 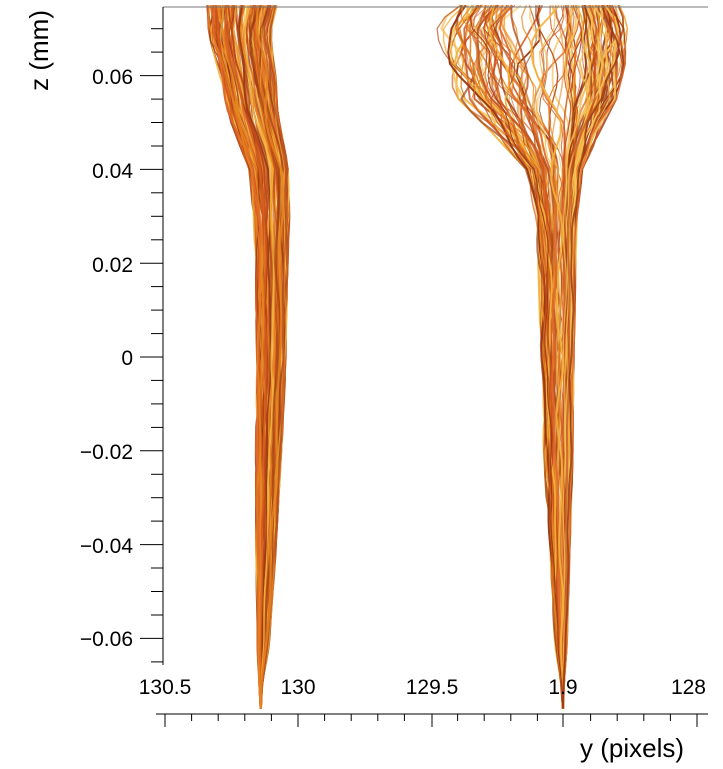 What do you see at coordinates (165, 687) in the screenshot?
I see `x-tick-label: 130.5` at bounding box center [165, 687].